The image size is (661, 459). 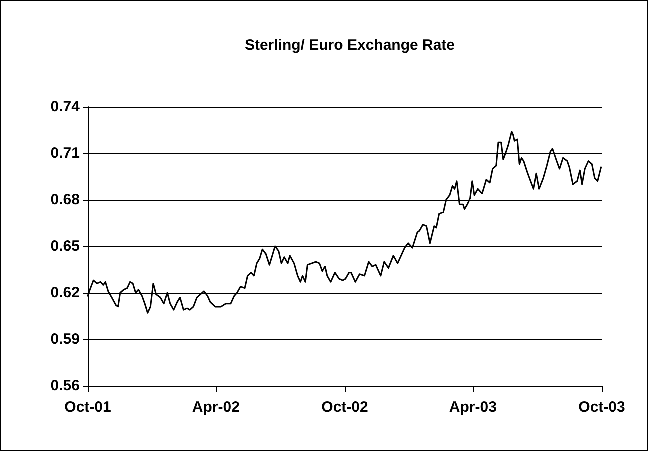 I want to click on x-tick-label: Oct-03, so click(x=602, y=407).